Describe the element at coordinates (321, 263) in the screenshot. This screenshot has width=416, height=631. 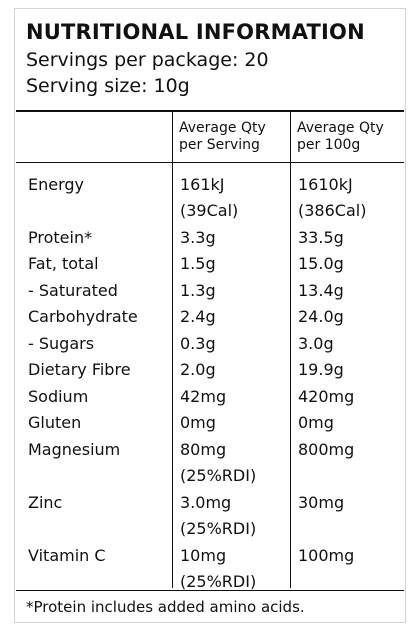
I see `per-100g-value: 15.0g` at that location.